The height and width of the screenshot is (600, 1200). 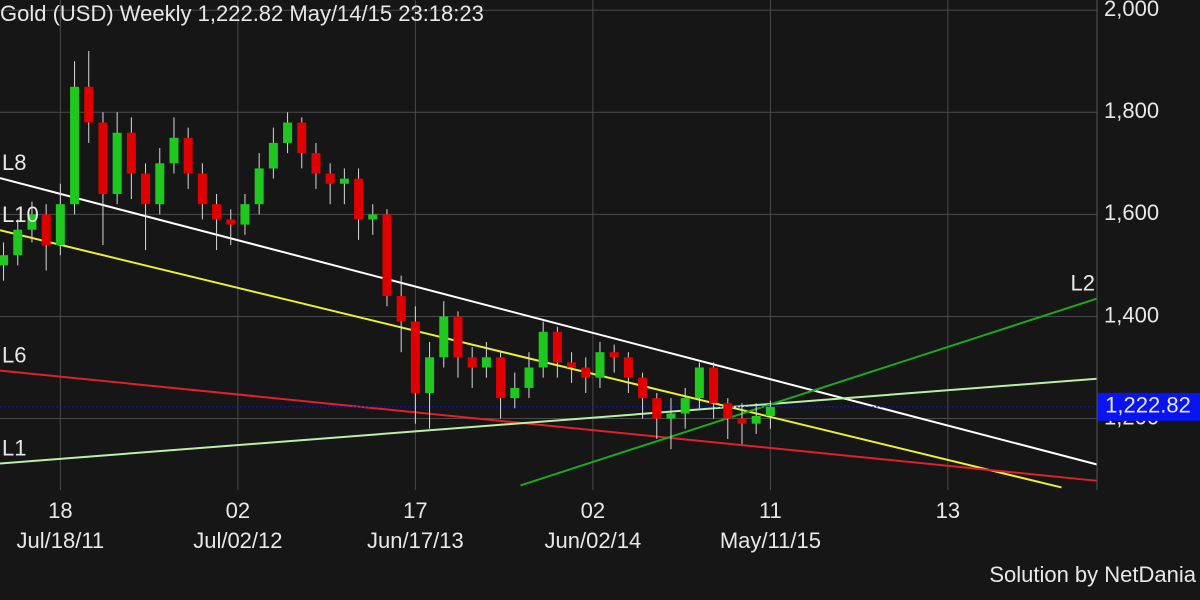 What do you see at coordinates (1131, 10) in the screenshot?
I see `y-tick-label: 2,000` at bounding box center [1131, 10].